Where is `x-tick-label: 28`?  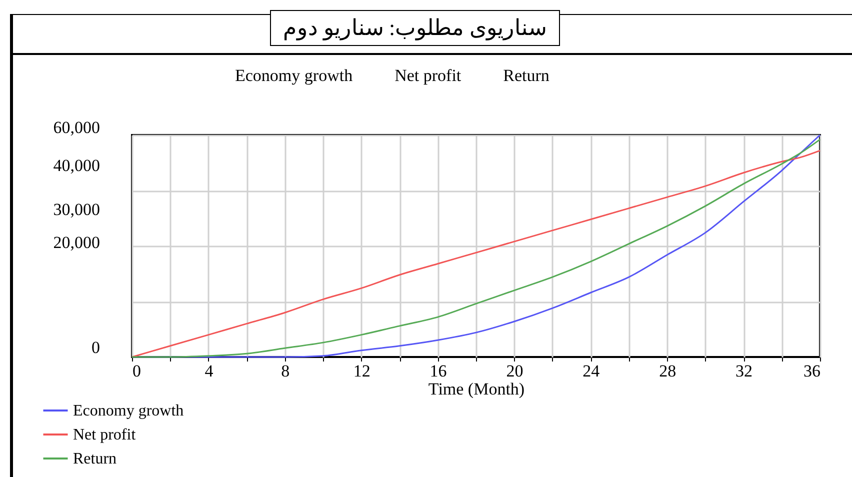 x-tick-label: 28 is located at coordinates (667, 371).